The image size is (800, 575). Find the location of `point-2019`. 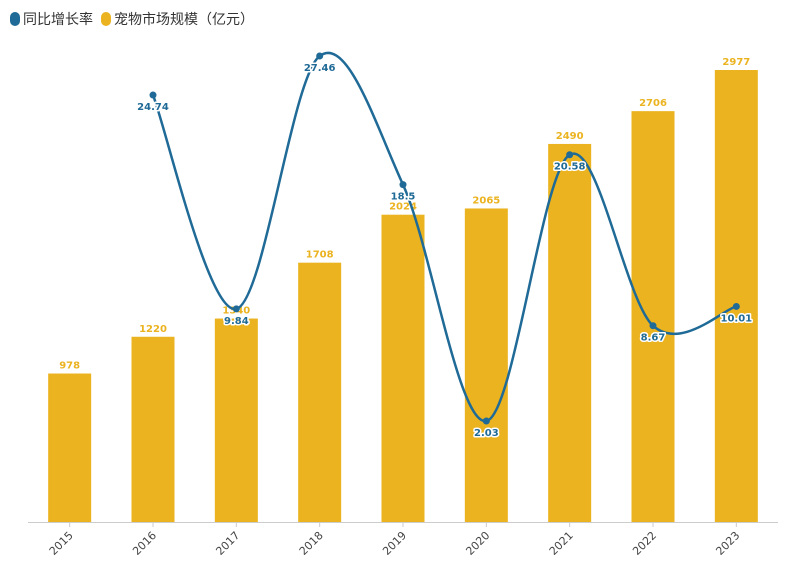

point-2019 is located at coordinates (403, 185).